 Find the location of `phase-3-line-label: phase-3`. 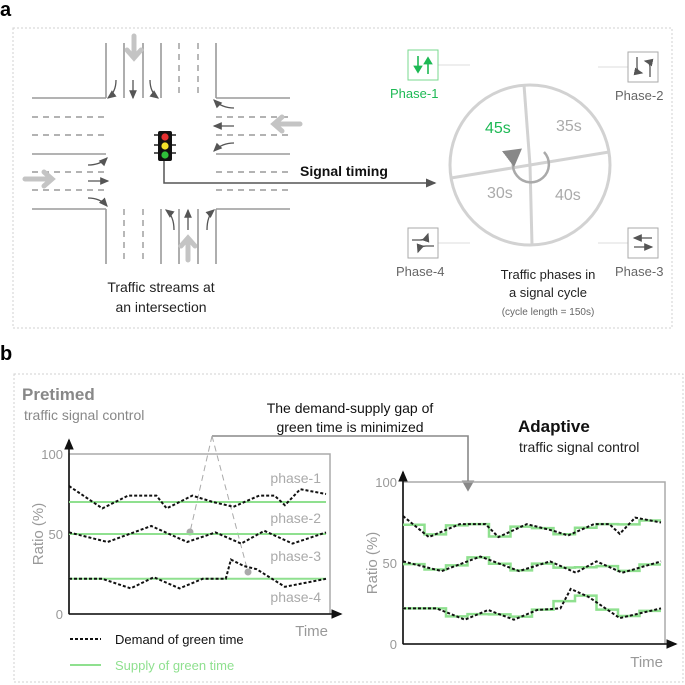

phase-3-line-label: phase-3 is located at coordinates (295, 556).